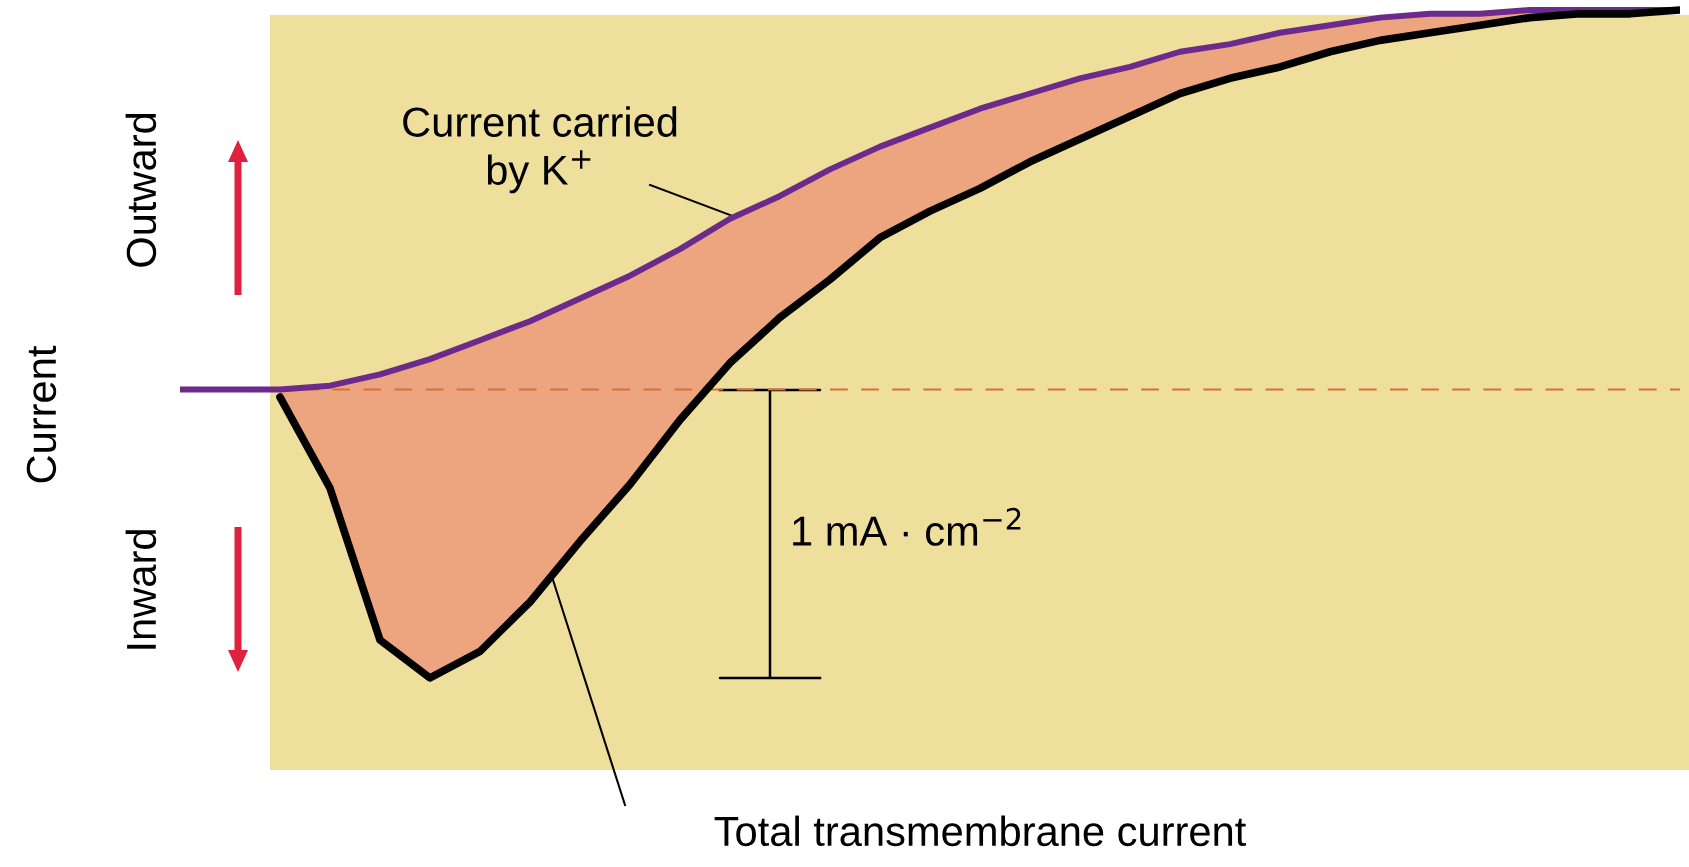  I want to click on y-axis-title: Current, so click(41, 414).